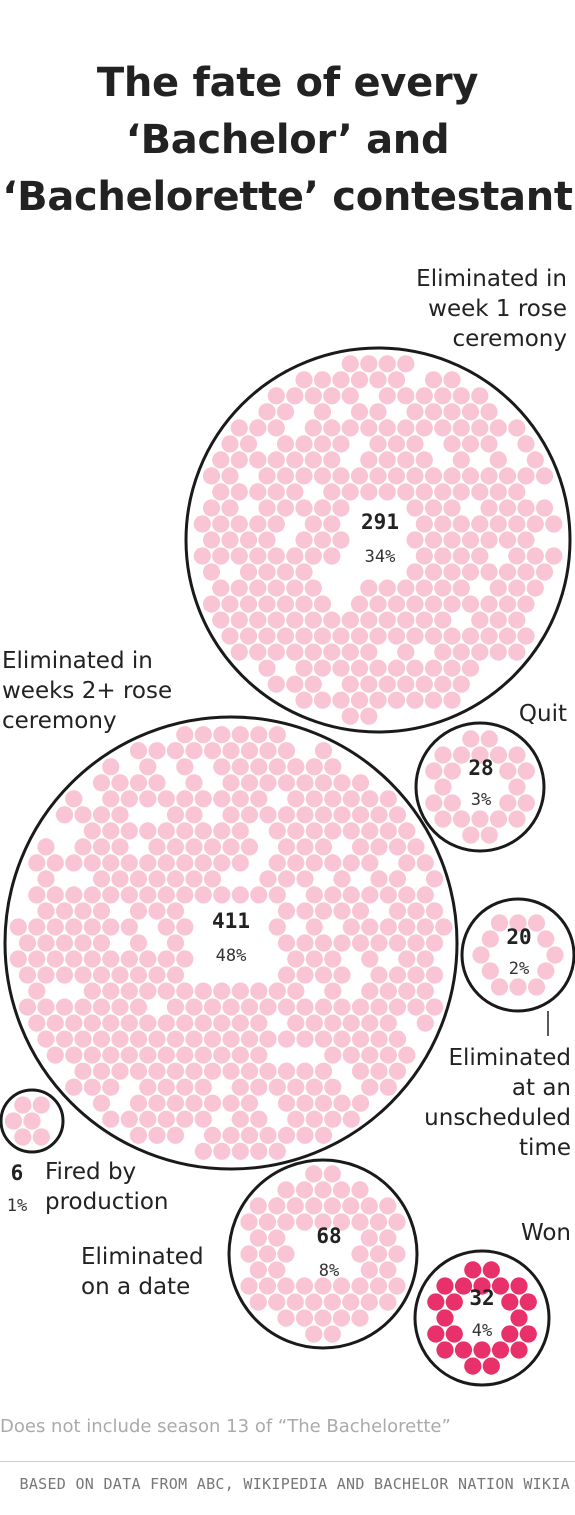 The image size is (575, 1515). What do you see at coordinates (518, 937) in the screenshot?
I see `count-unscheduled: 20` at bounding box center [518, 937].